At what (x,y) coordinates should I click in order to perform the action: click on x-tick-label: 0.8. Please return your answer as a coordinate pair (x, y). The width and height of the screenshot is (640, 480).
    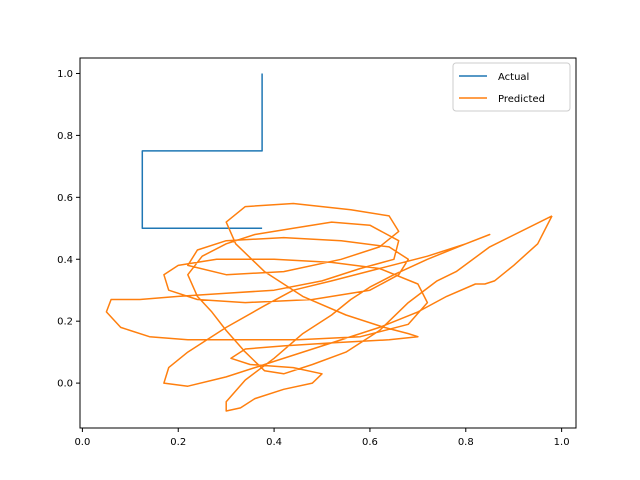
    Looking at the image, I should click on (466, 442).